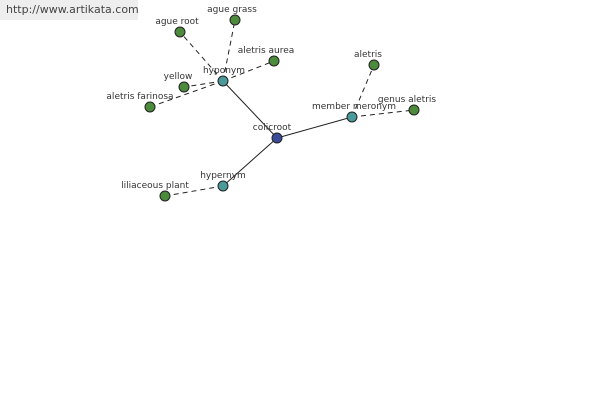 The image size is (600, 400). I want to click on node-label: aletris, so click(368, 55).